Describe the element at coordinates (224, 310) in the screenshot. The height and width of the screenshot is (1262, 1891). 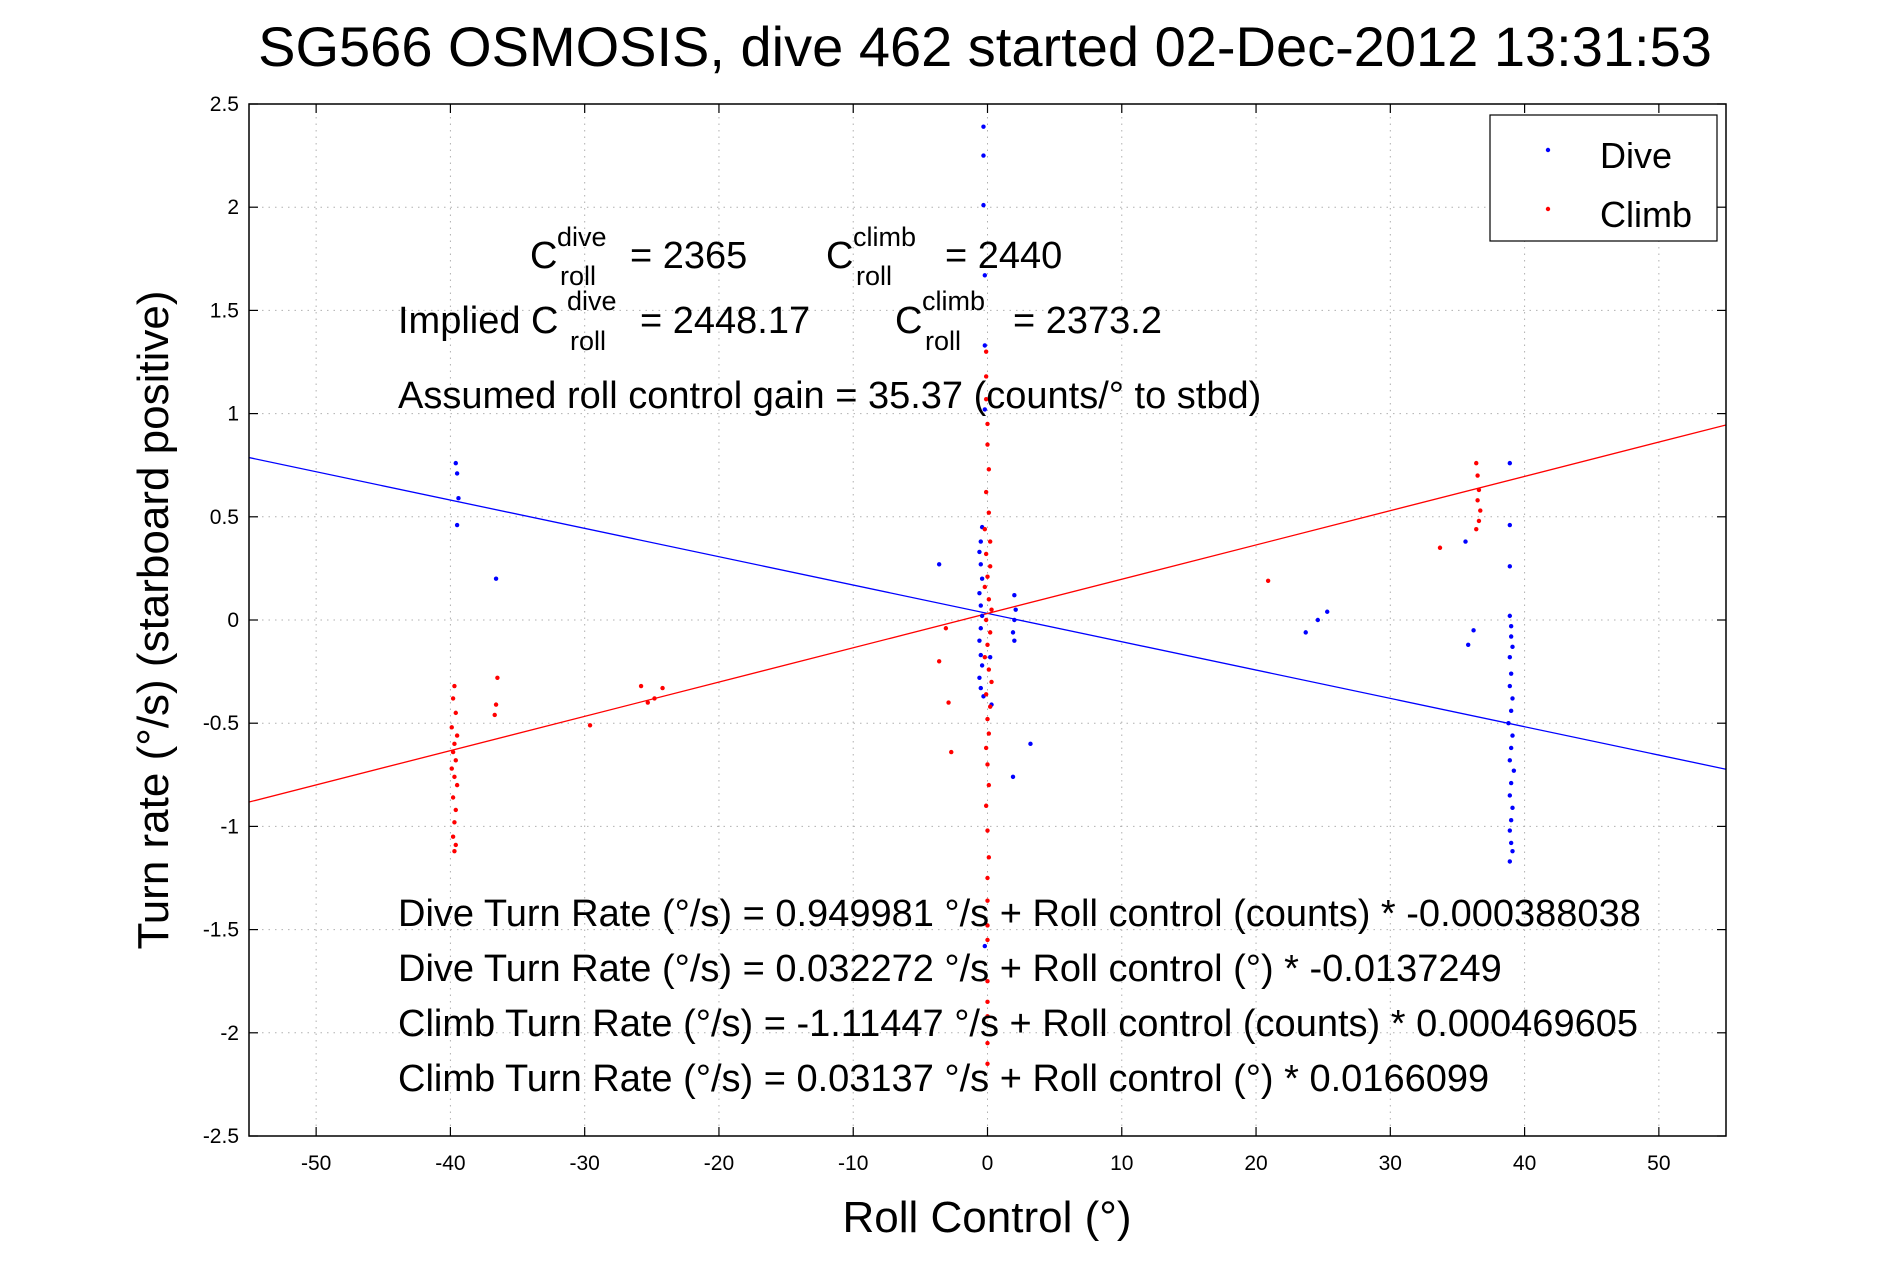
I see `y-tick-label: 1.5` at that location.